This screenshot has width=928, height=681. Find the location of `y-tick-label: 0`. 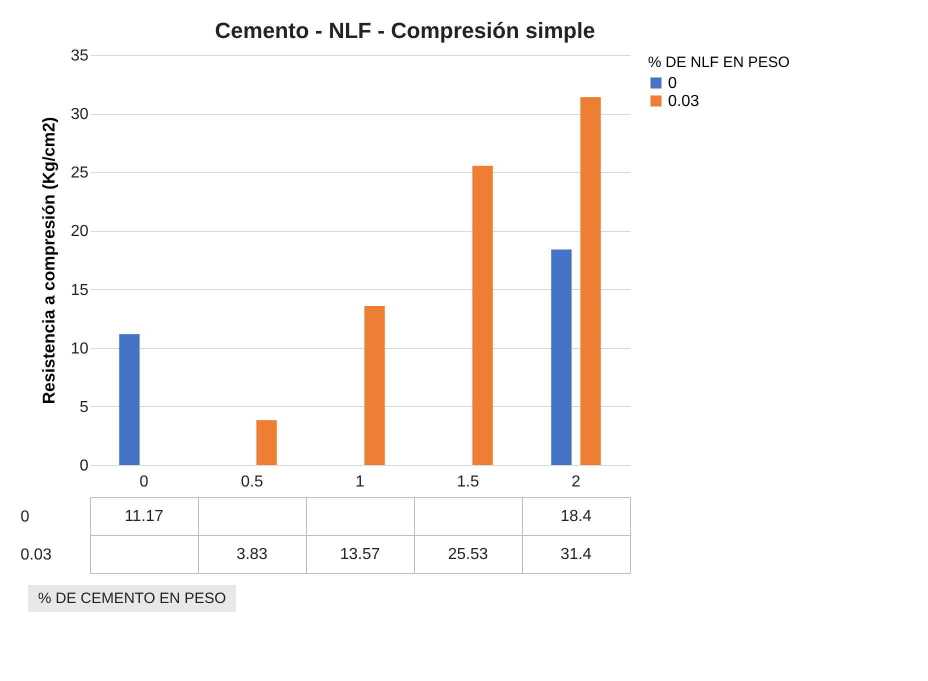

y-tick-label: 0 is located at coordinates (84, 466).